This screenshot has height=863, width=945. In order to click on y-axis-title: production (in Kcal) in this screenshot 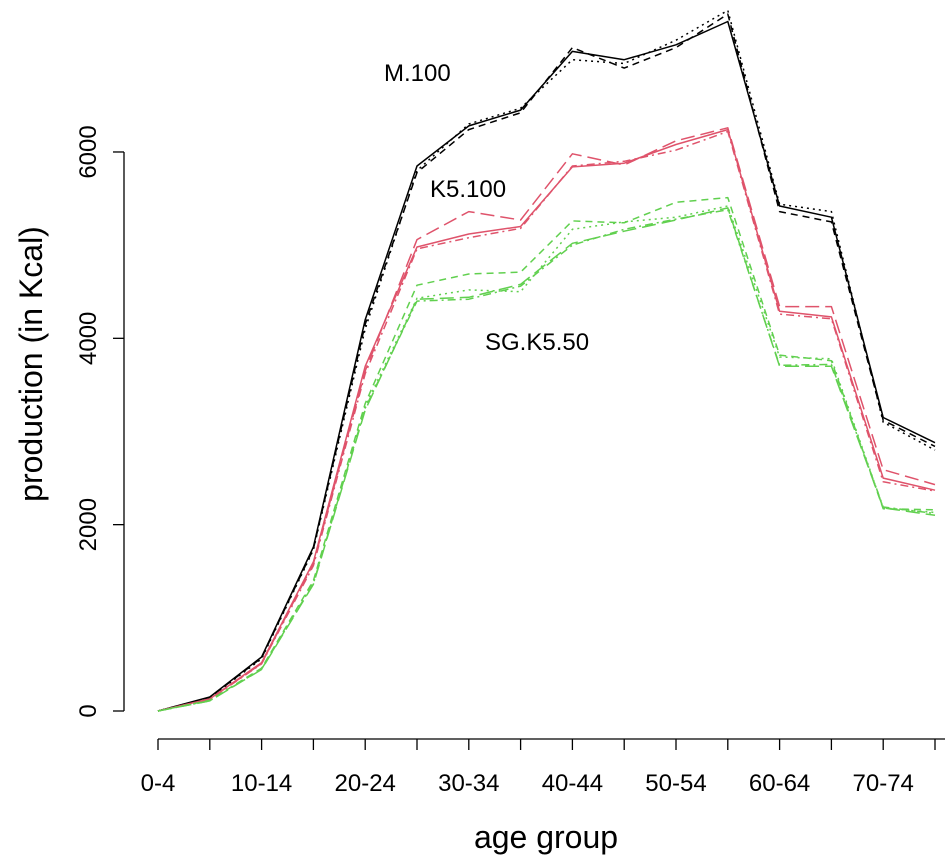, I will do `click(31, 364)`.